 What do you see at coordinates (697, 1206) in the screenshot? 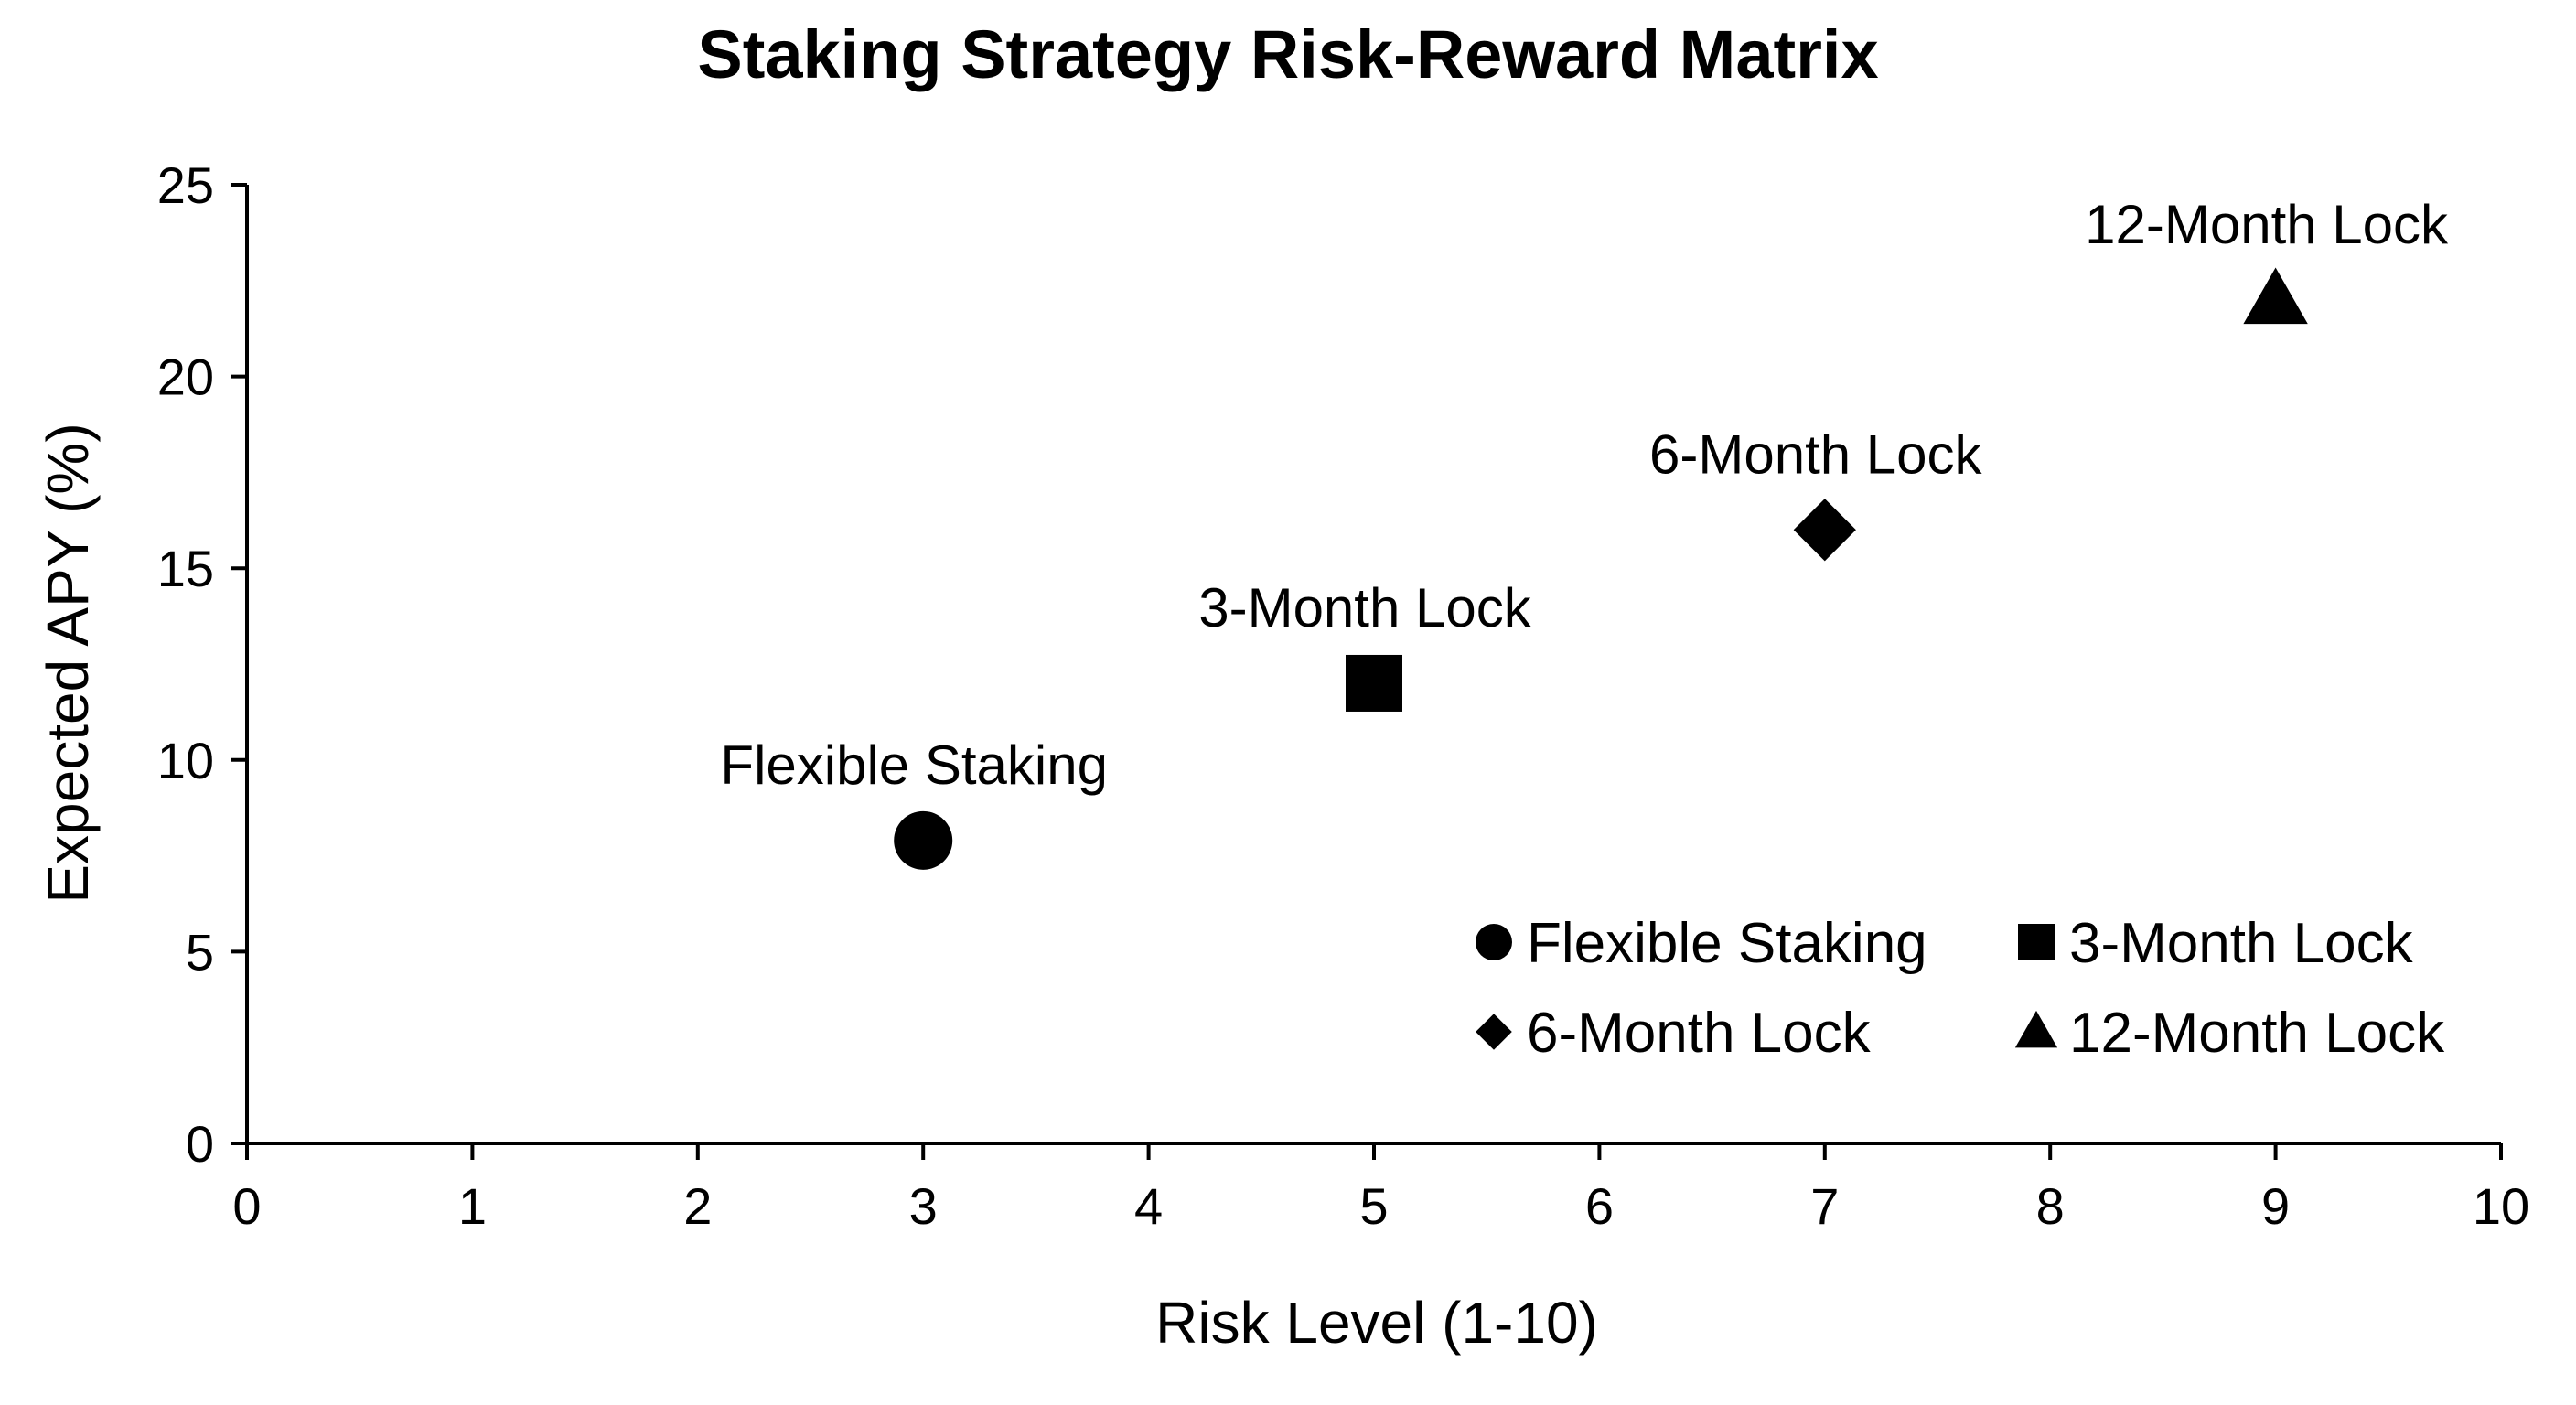
I see `x-tick-label: 2` at bounding box center [697, 1206].